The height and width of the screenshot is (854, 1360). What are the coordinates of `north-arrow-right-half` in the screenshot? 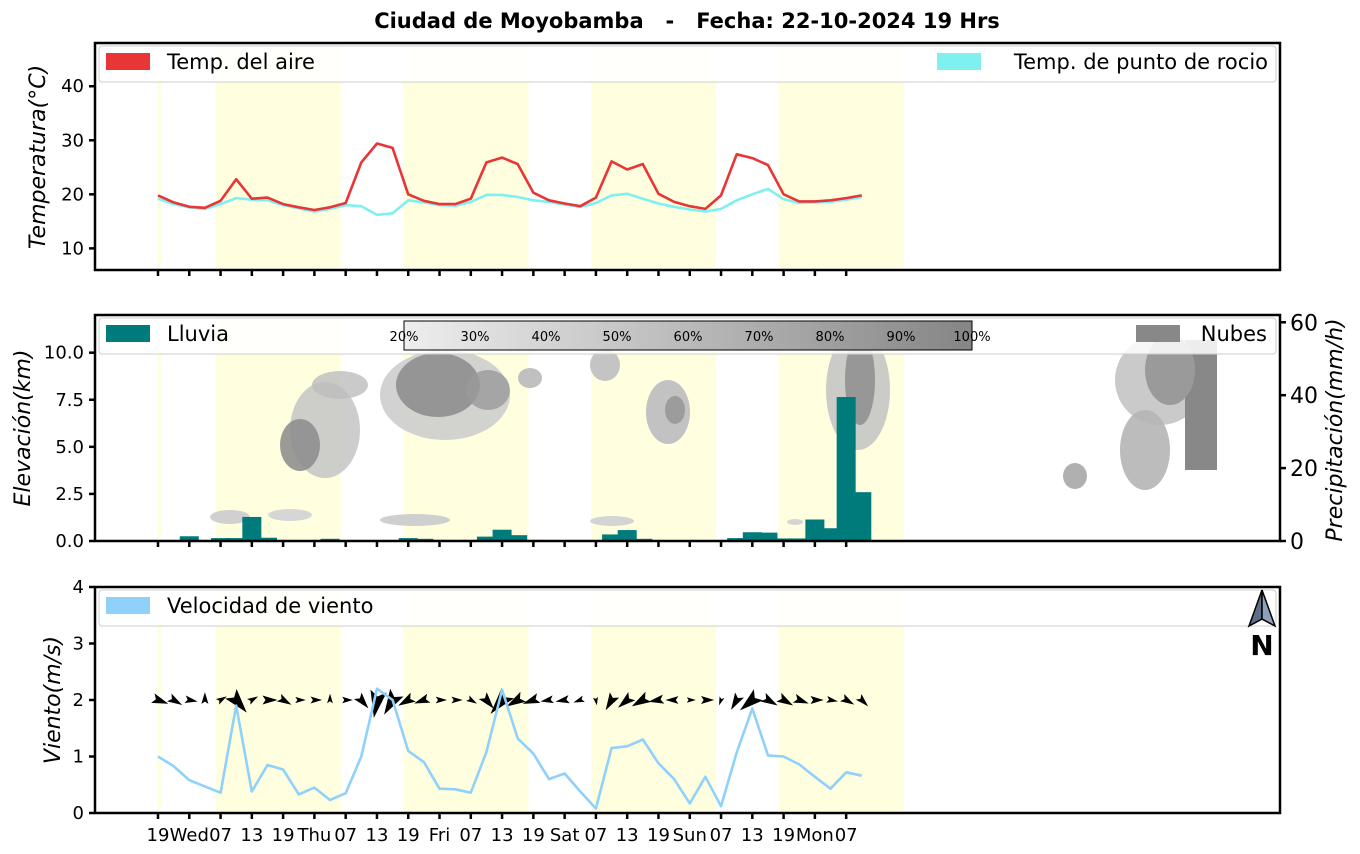 It's located at (1269, 608).